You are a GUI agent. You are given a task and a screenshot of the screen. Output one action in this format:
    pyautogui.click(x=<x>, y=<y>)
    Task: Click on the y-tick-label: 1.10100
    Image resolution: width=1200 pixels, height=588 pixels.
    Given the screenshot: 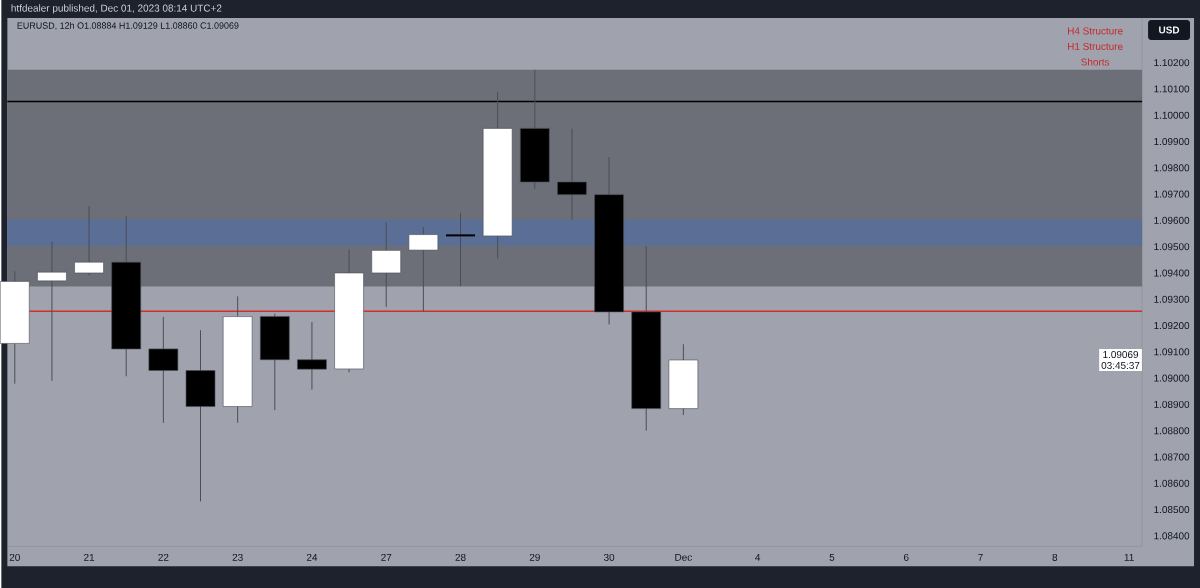 What is the action you would take?
    pyautogui.click(x=1172, y=89)
    